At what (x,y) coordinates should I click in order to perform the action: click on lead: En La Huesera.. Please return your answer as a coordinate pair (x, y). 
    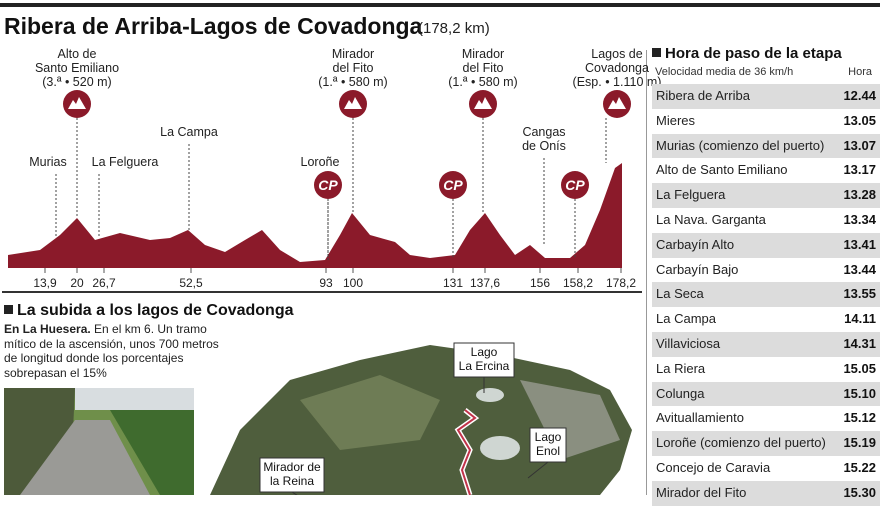
    Looking at the image, I should click on (47, 329).